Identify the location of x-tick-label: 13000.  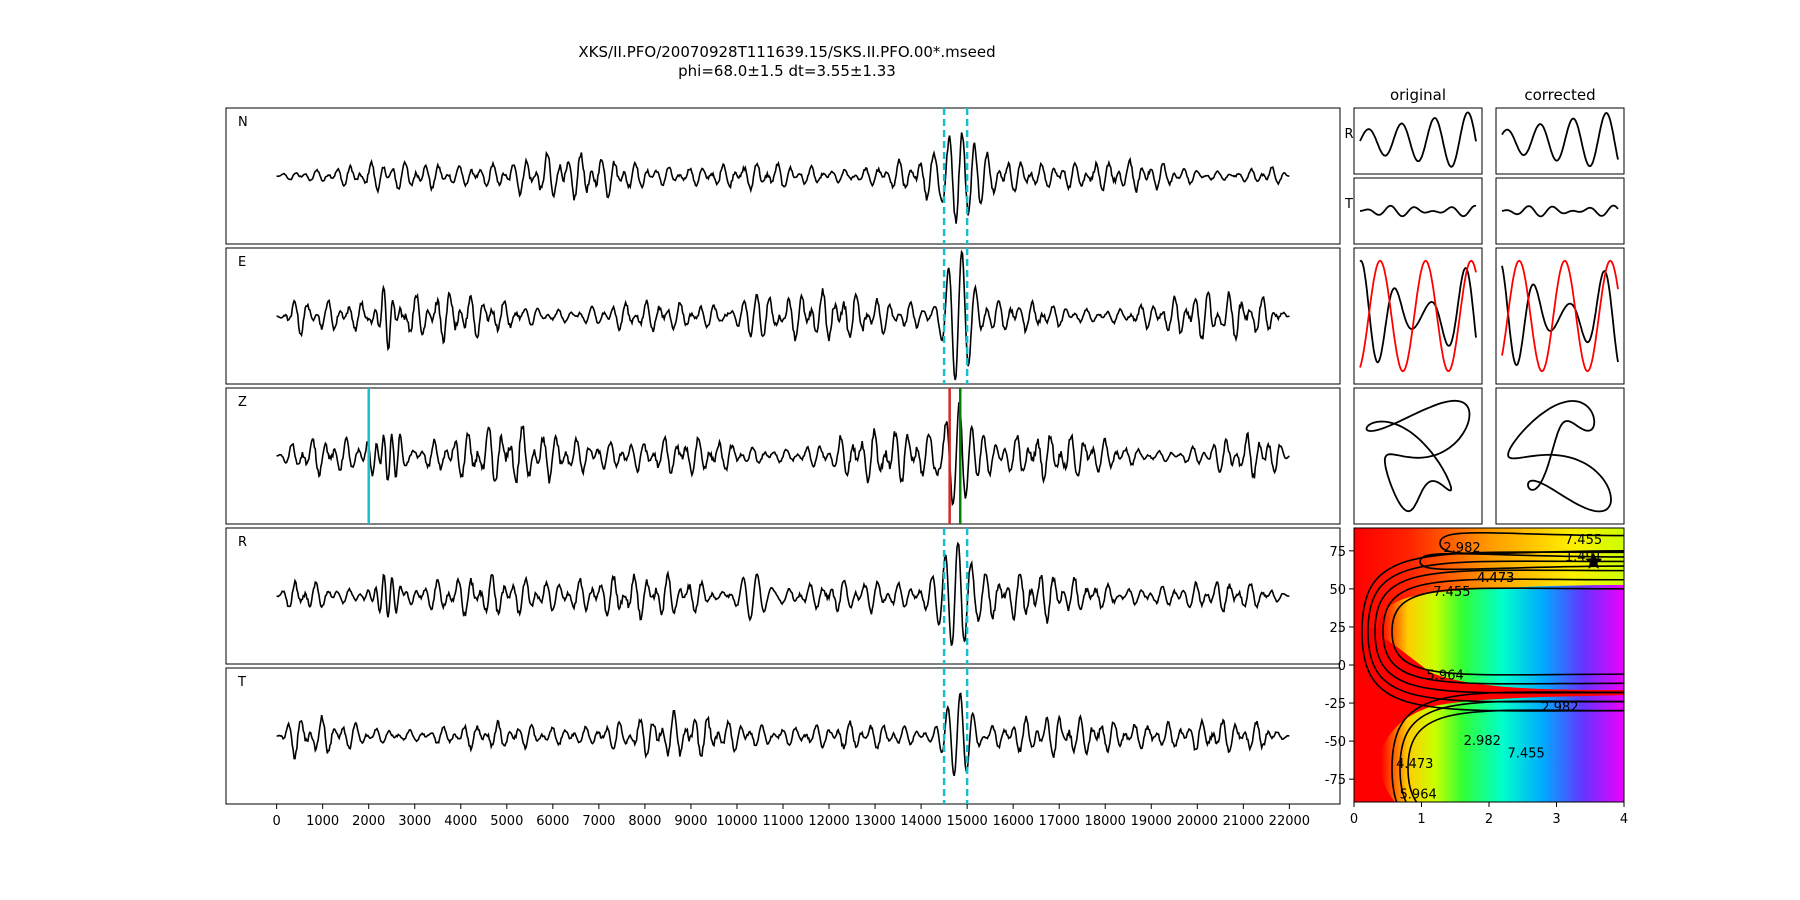
(874, 821).